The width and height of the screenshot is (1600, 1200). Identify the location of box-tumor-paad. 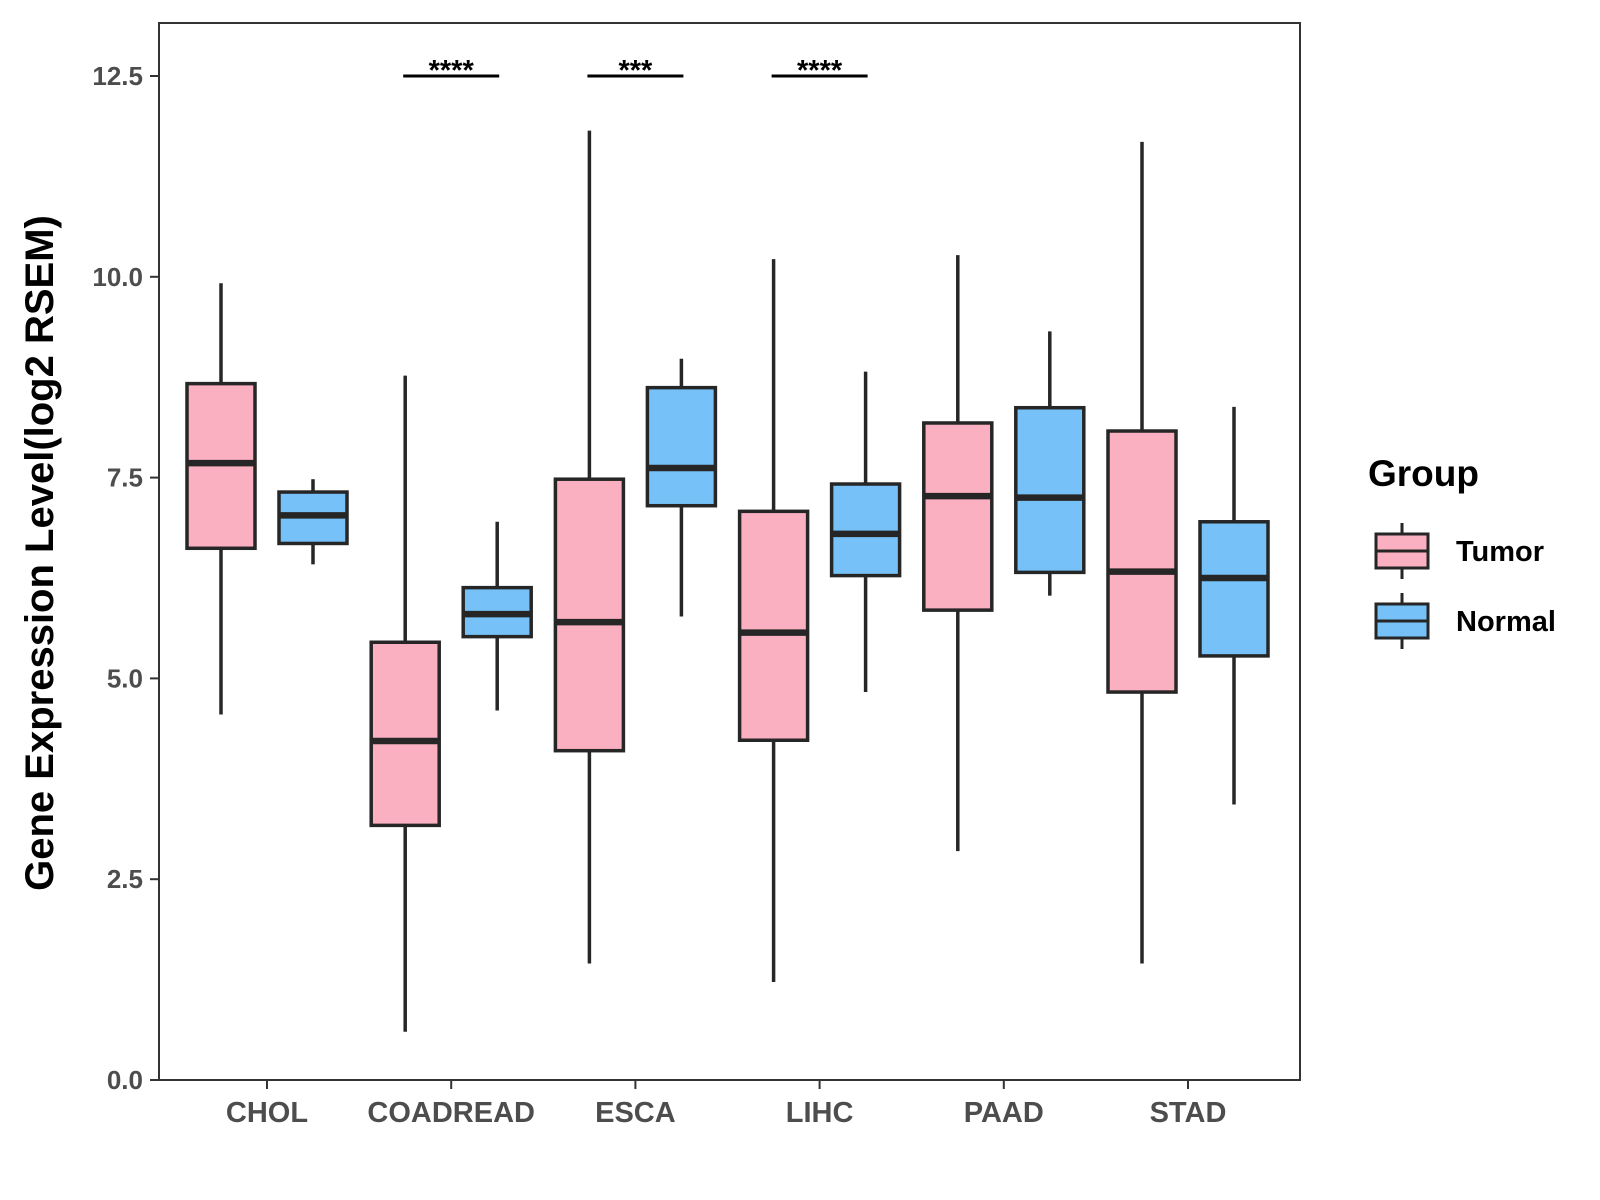
(958, 553).